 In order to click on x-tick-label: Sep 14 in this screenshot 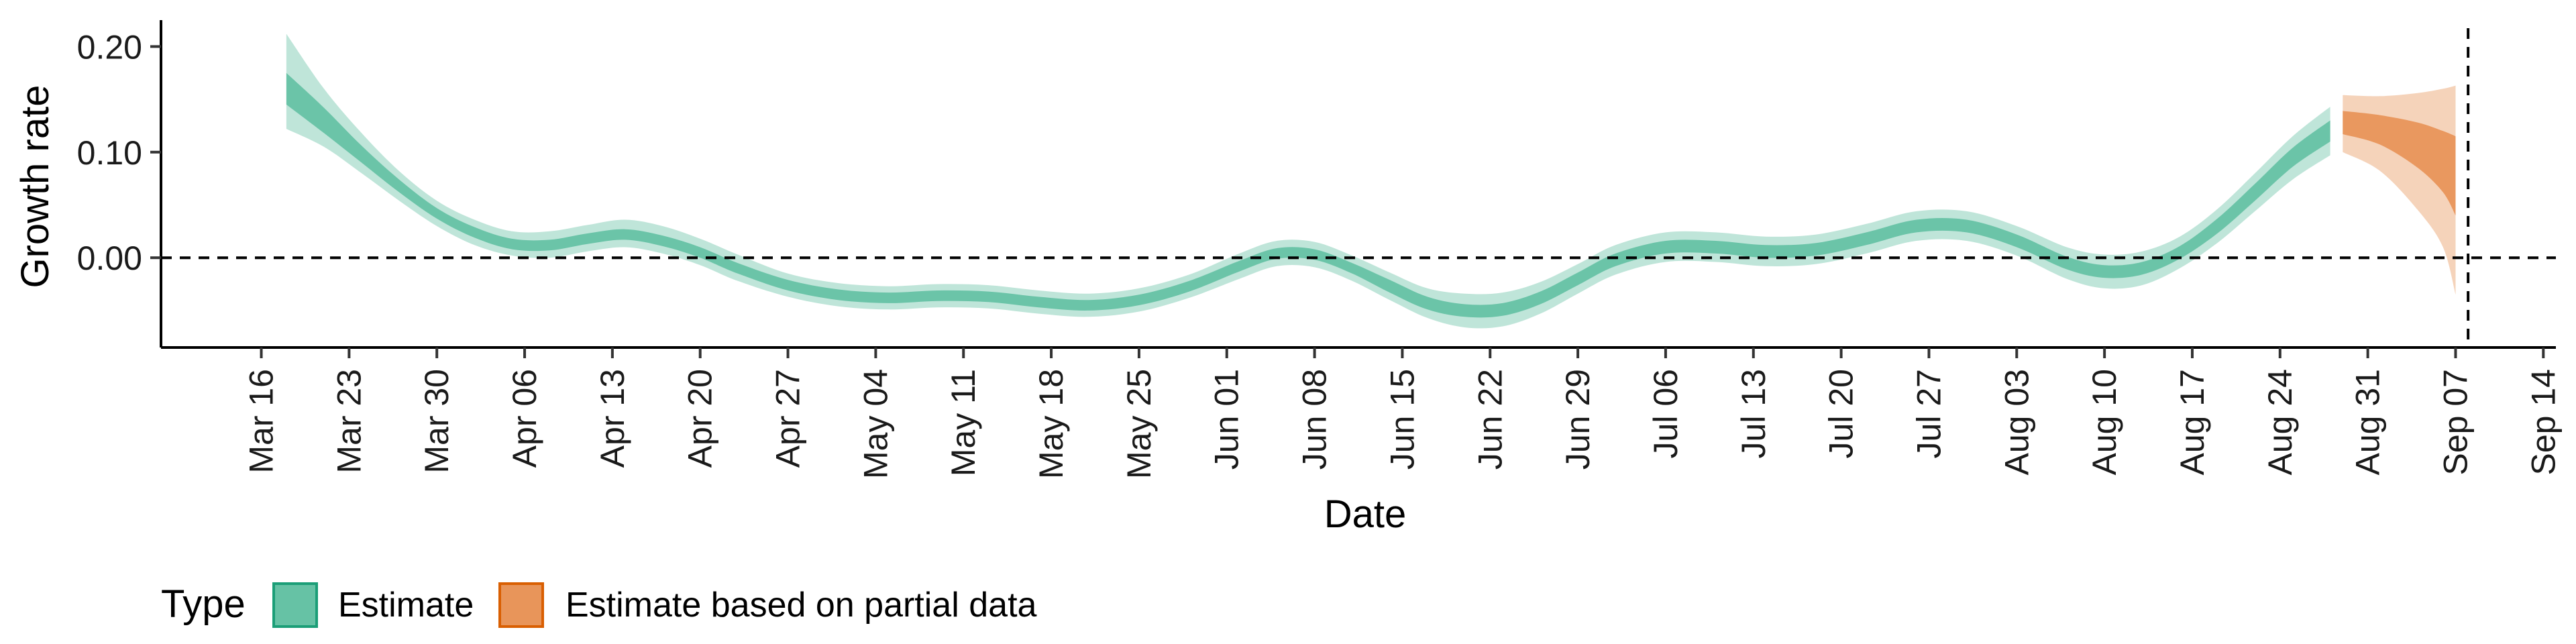, I will do `click(2543, 422)`.